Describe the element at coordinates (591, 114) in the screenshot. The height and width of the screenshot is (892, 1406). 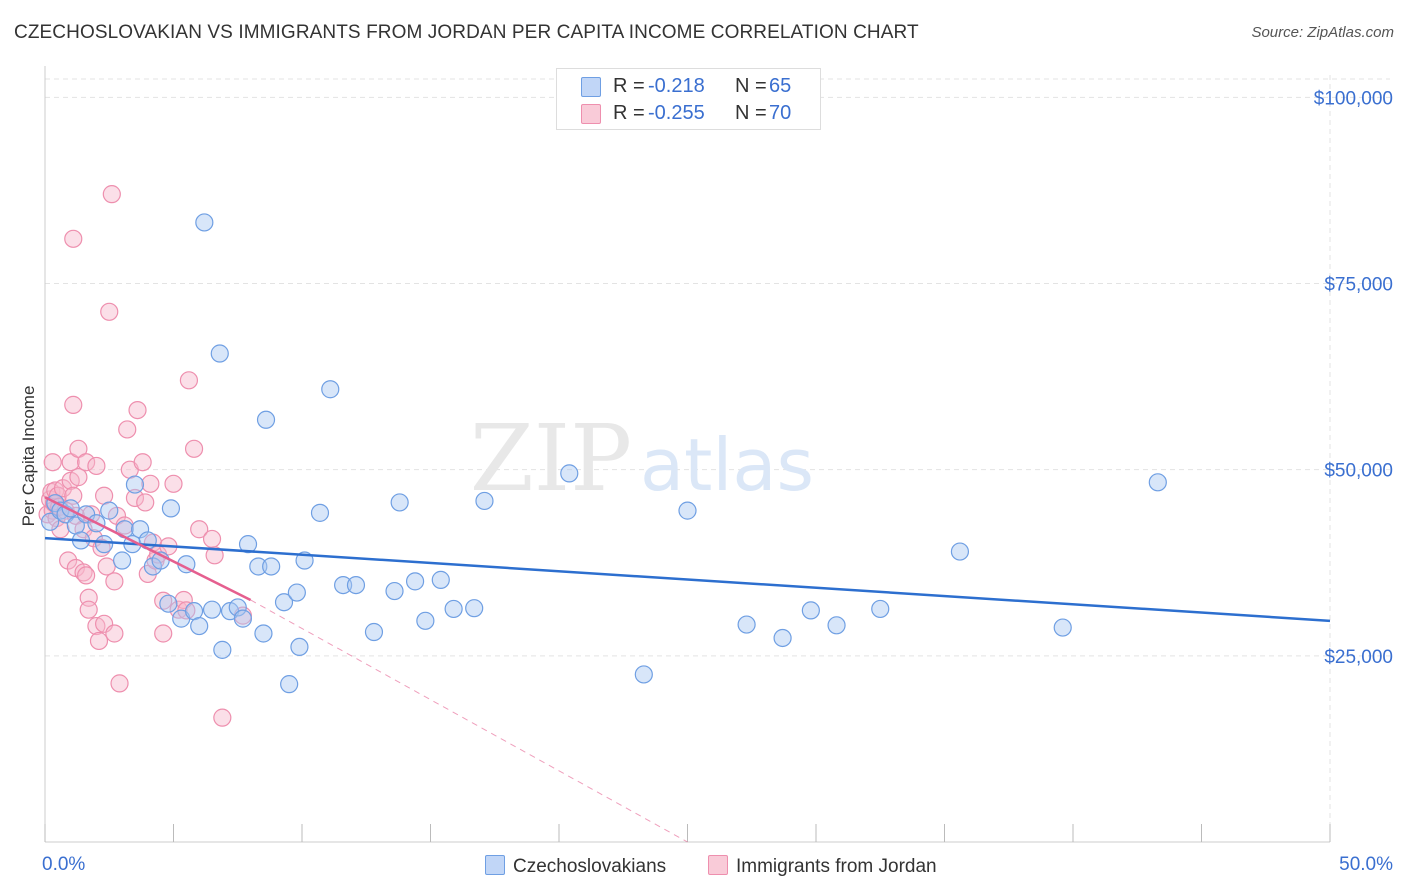
I see `pink-swatch` at that location.